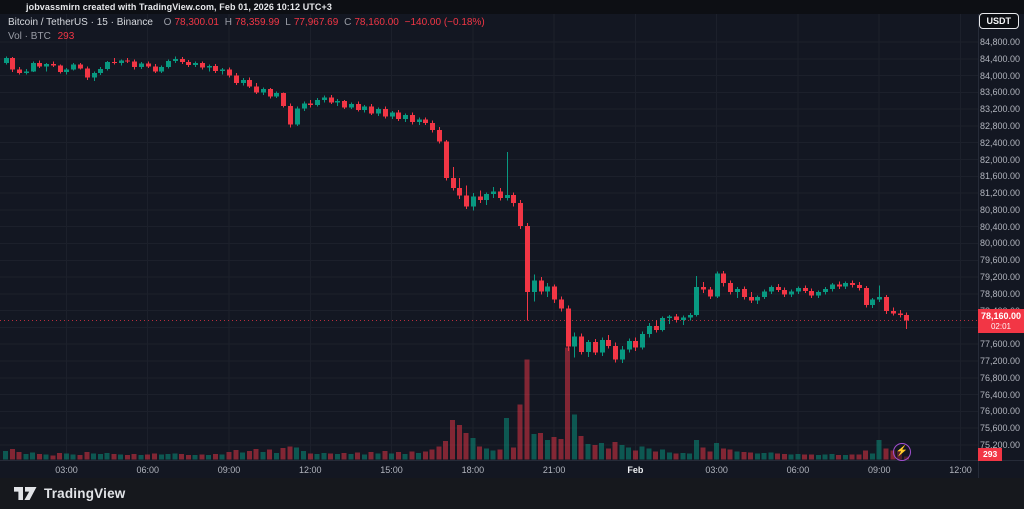 The height and width of the screenshot is (509, 1024). I want to click on tradingview-logo: TradingView, so click(69, 493).